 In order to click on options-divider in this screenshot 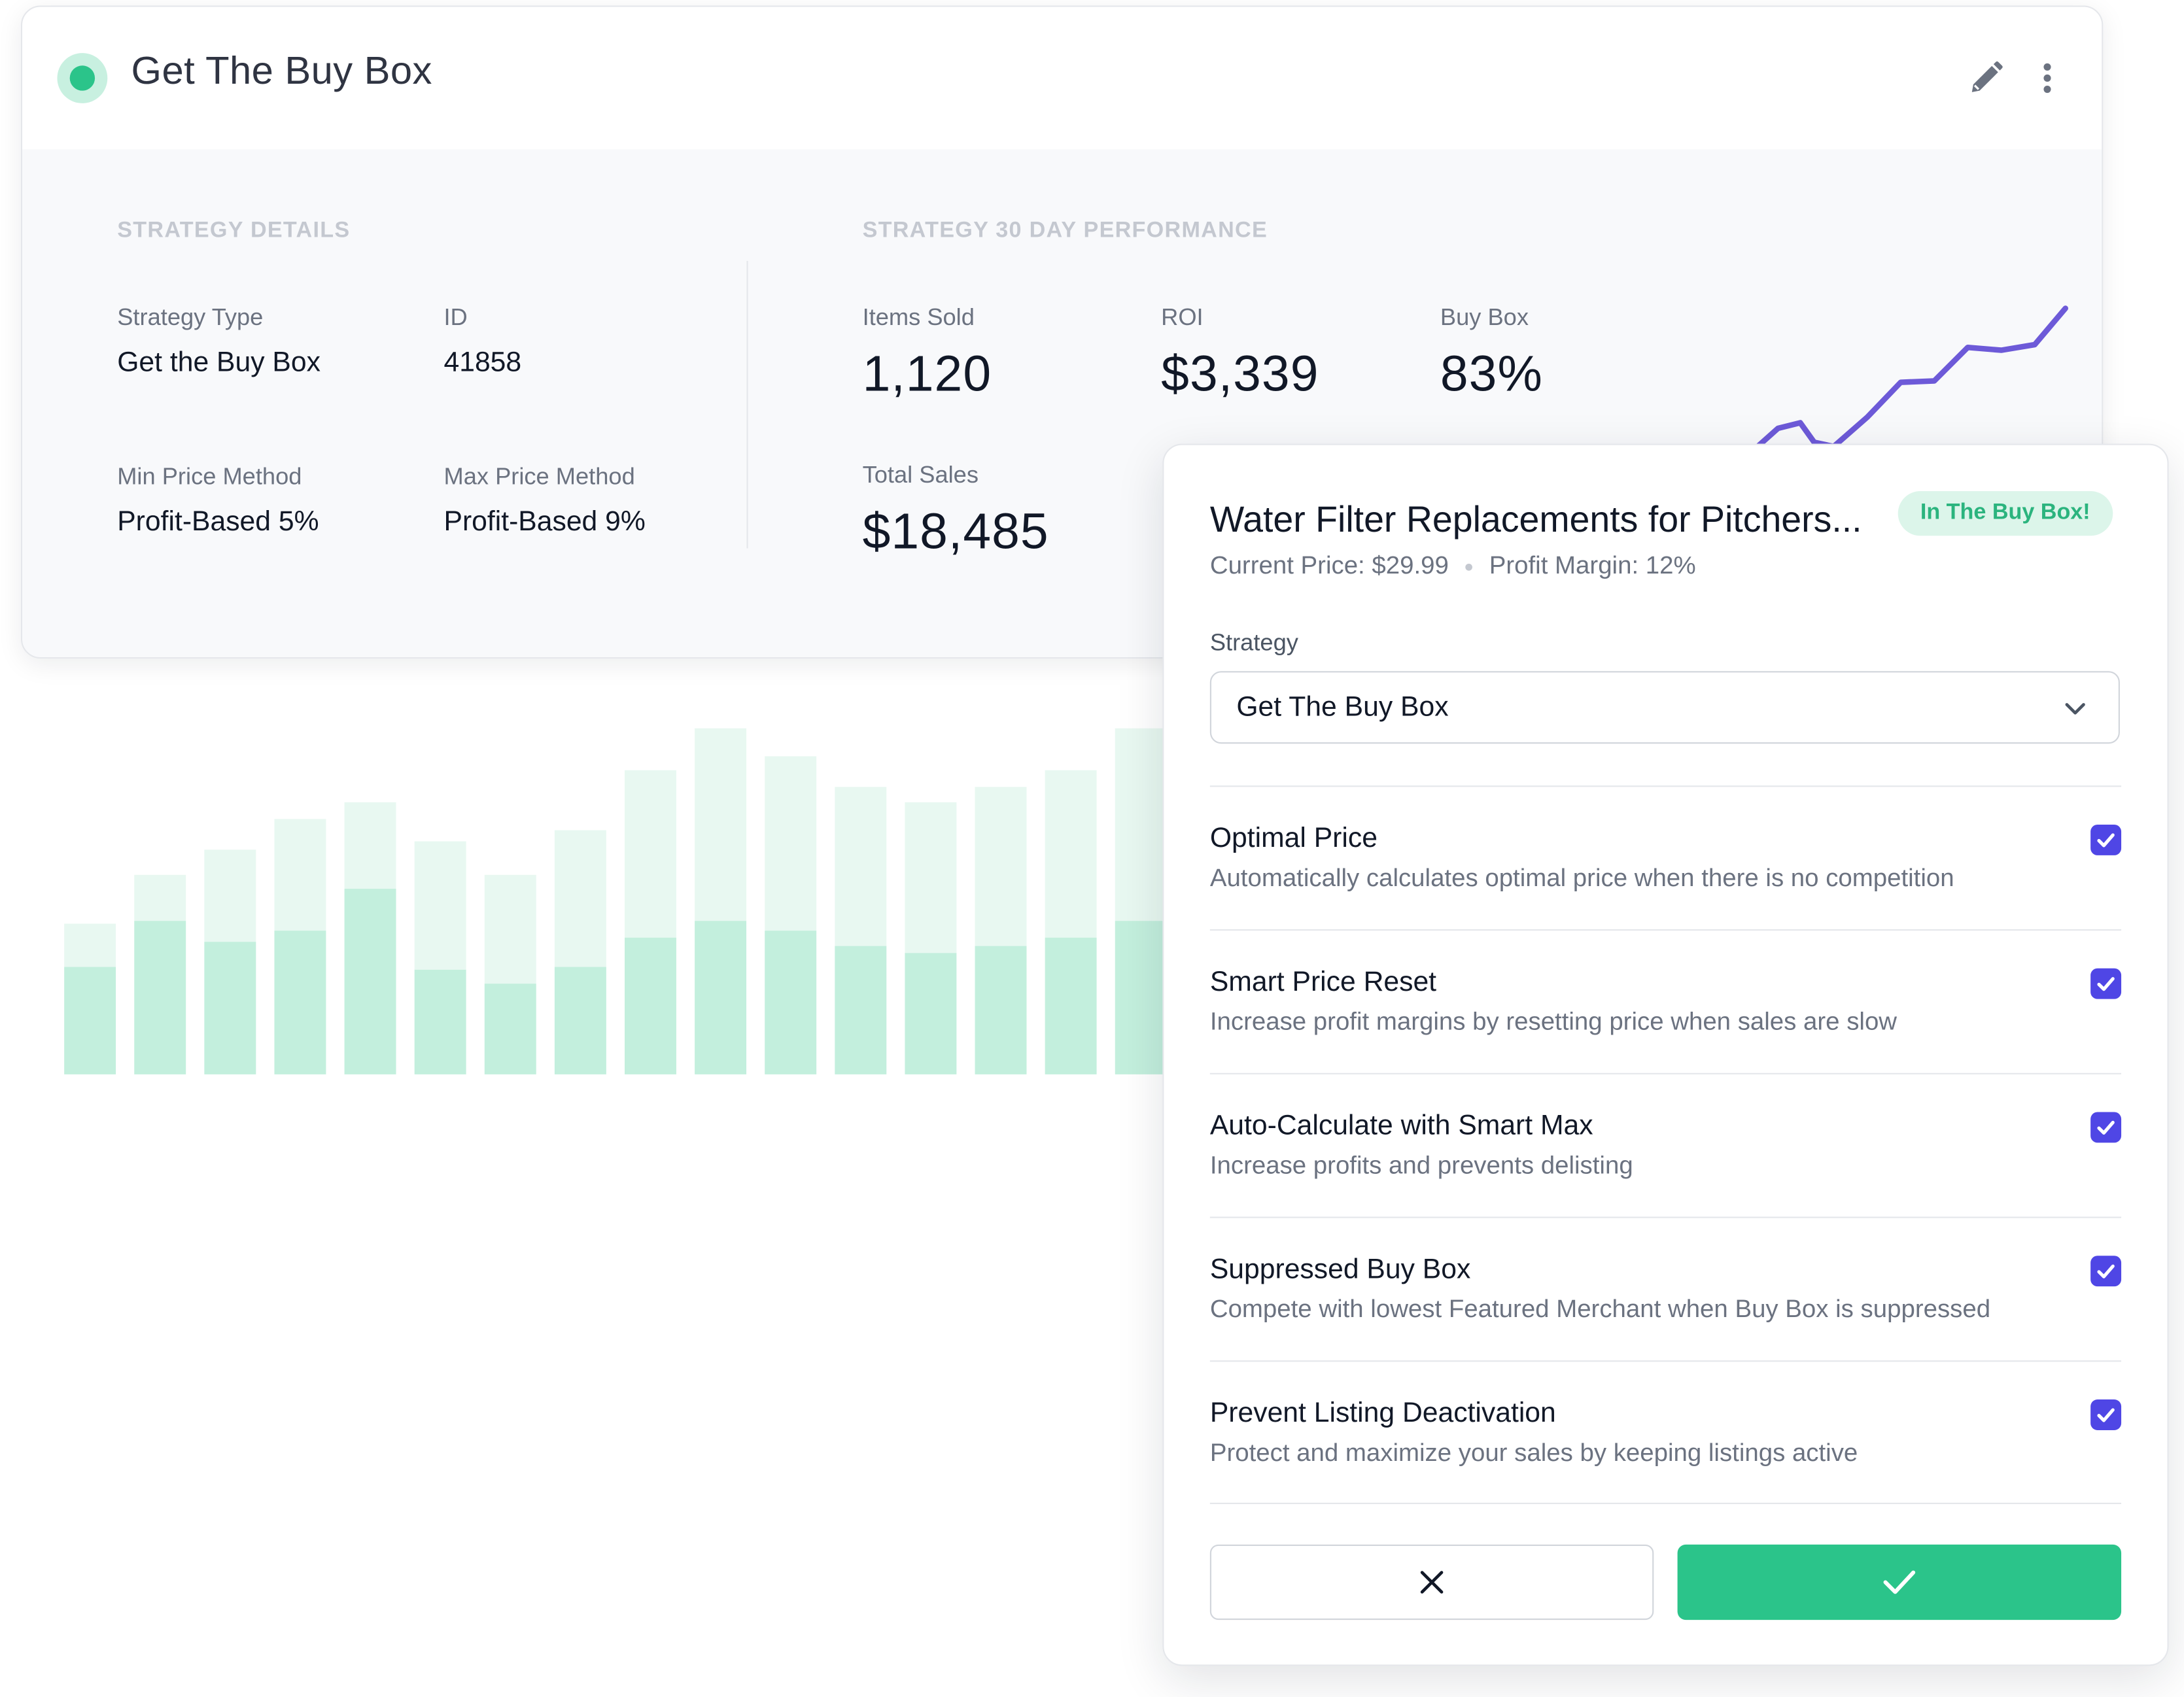, I will do `click(1665, 1504)`.